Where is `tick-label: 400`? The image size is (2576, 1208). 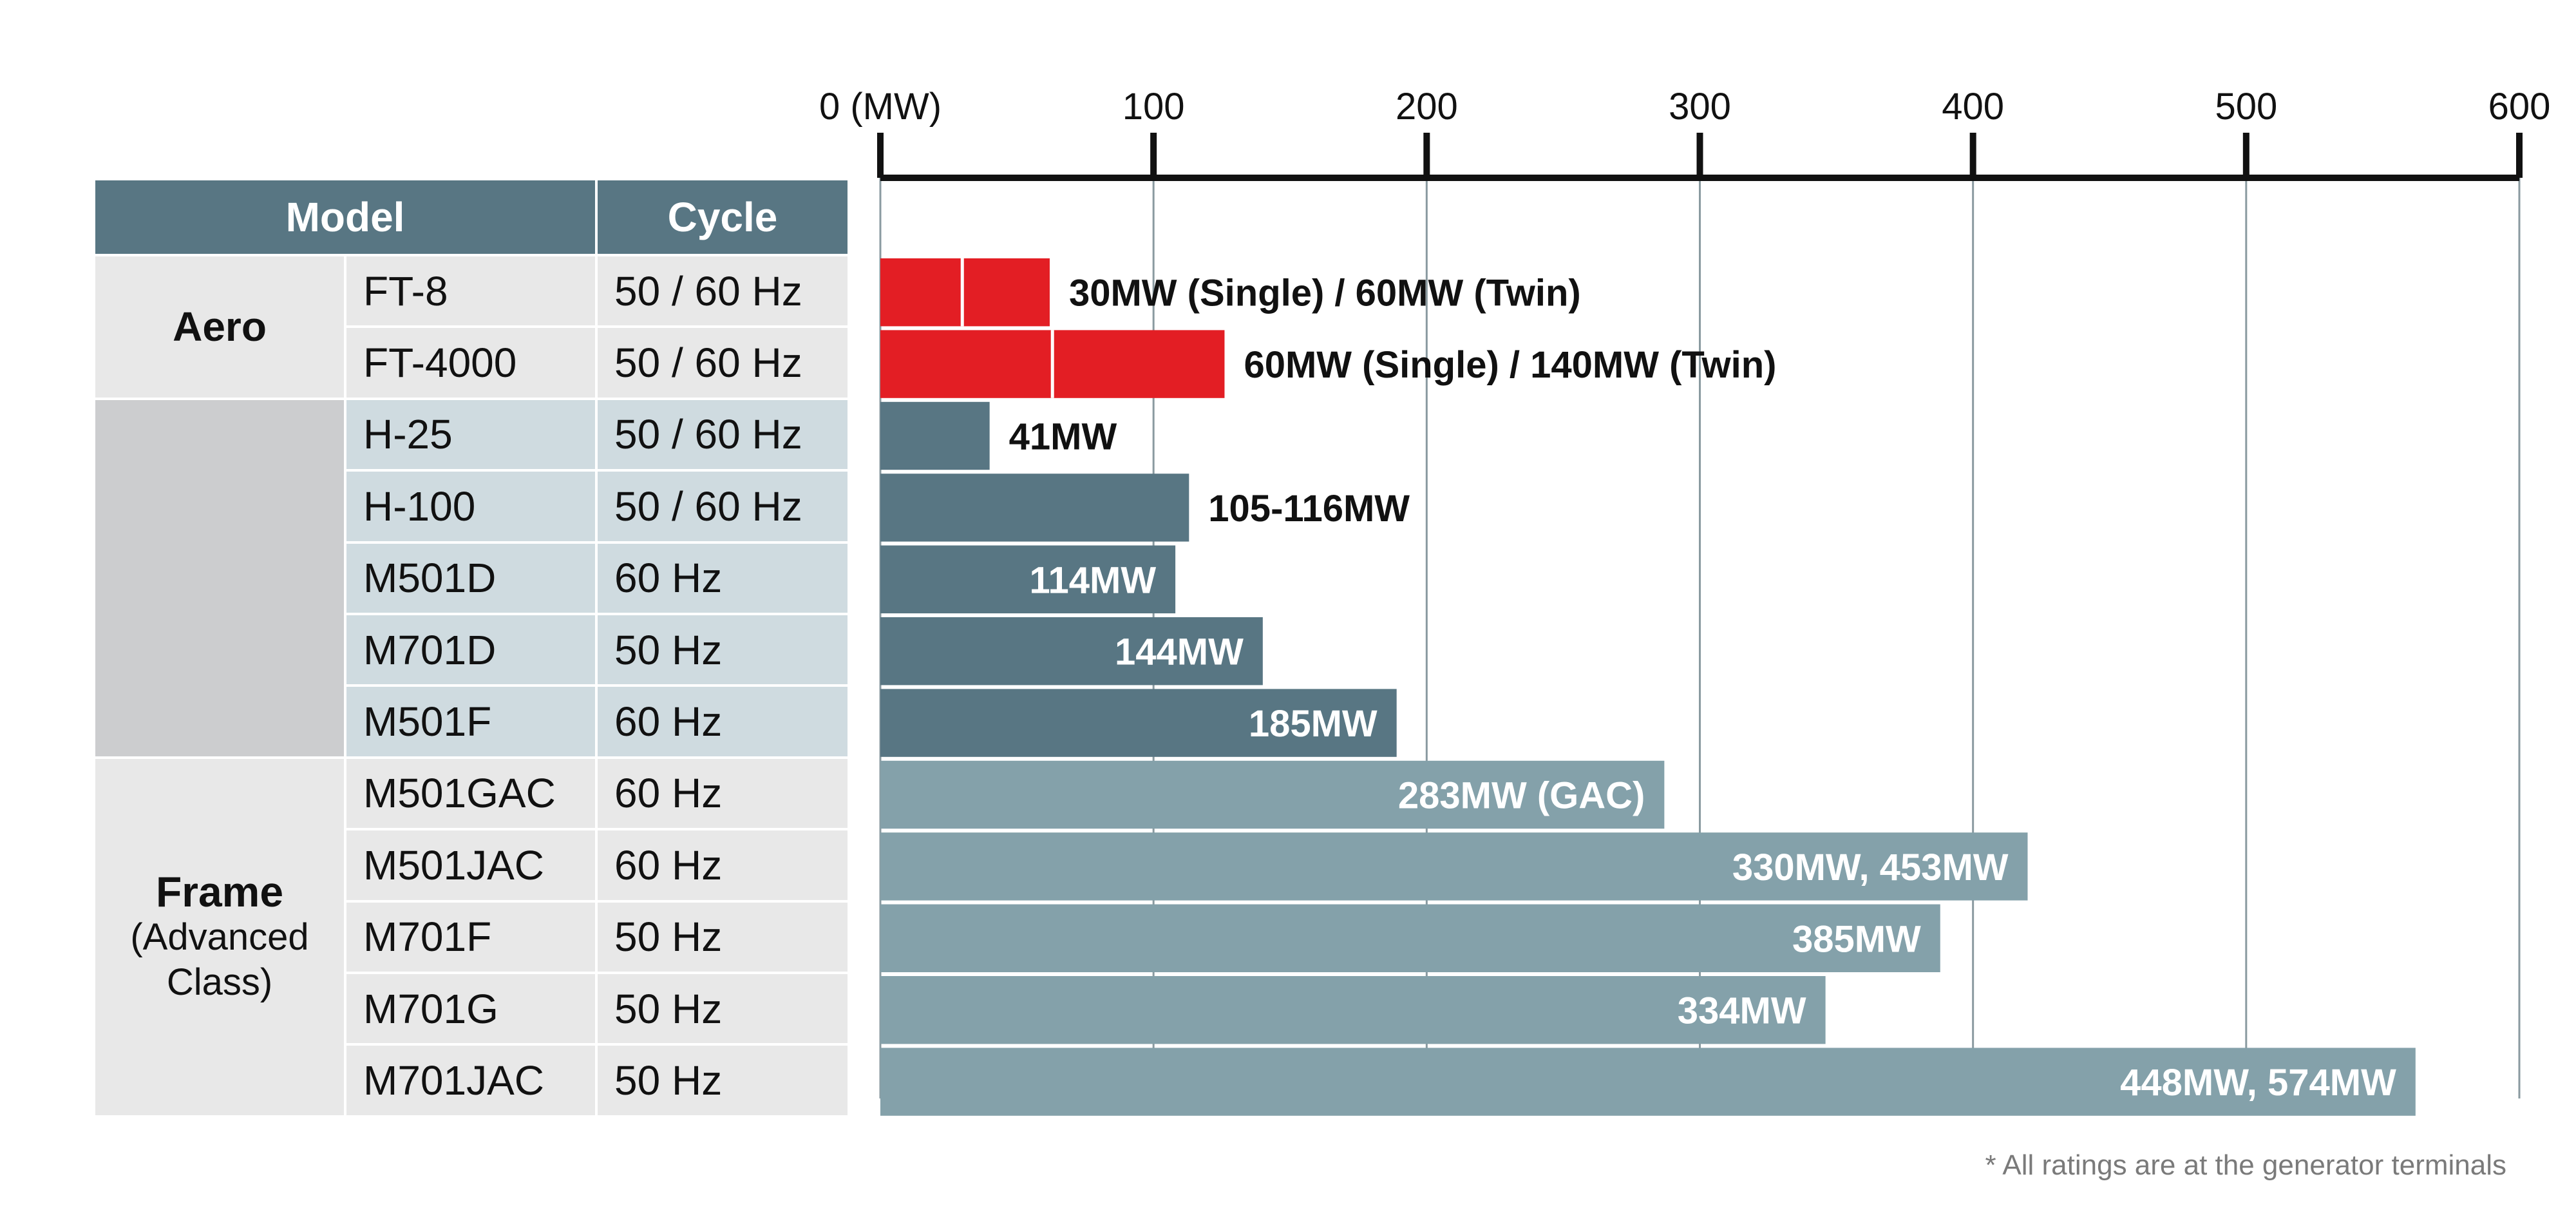 tick-label: 400 is located at coordinates (1973, 107).